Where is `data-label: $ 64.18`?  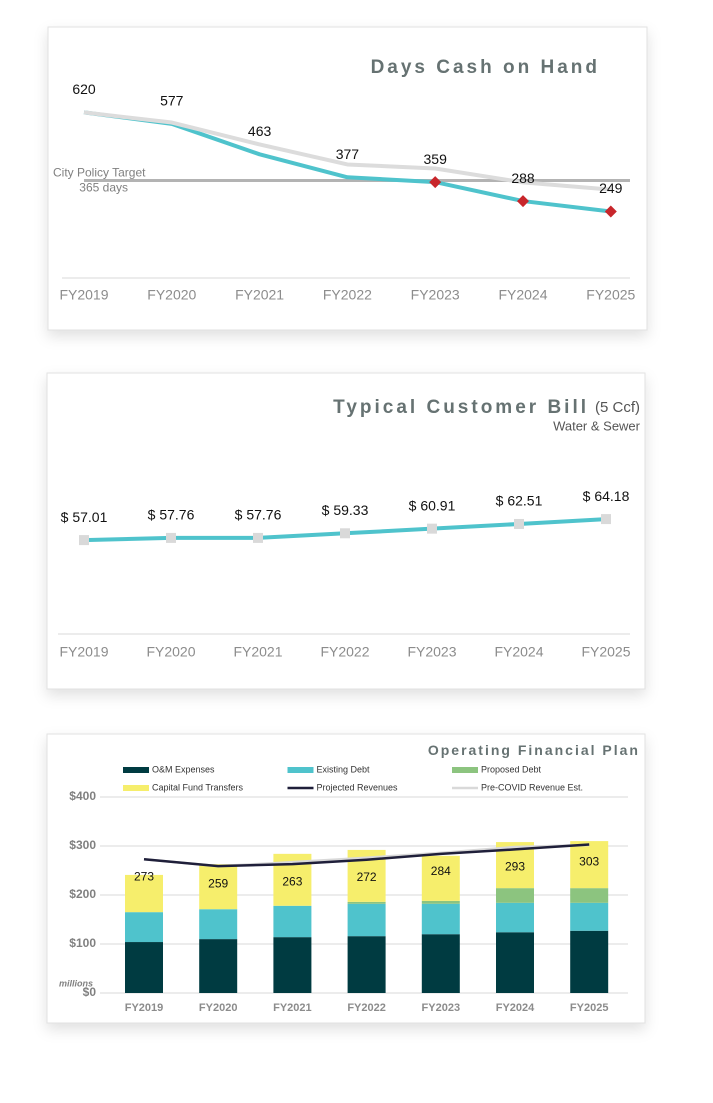
data-label: $ 64.18 is located at coordinates (606, 496).